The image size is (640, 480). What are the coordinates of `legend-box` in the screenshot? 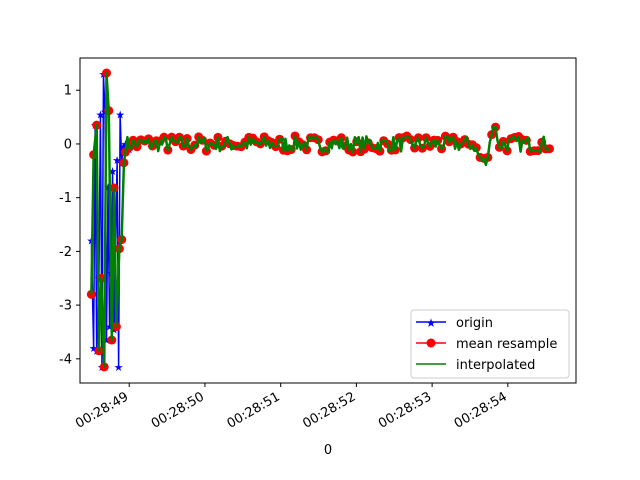 It's located at (490, 344).